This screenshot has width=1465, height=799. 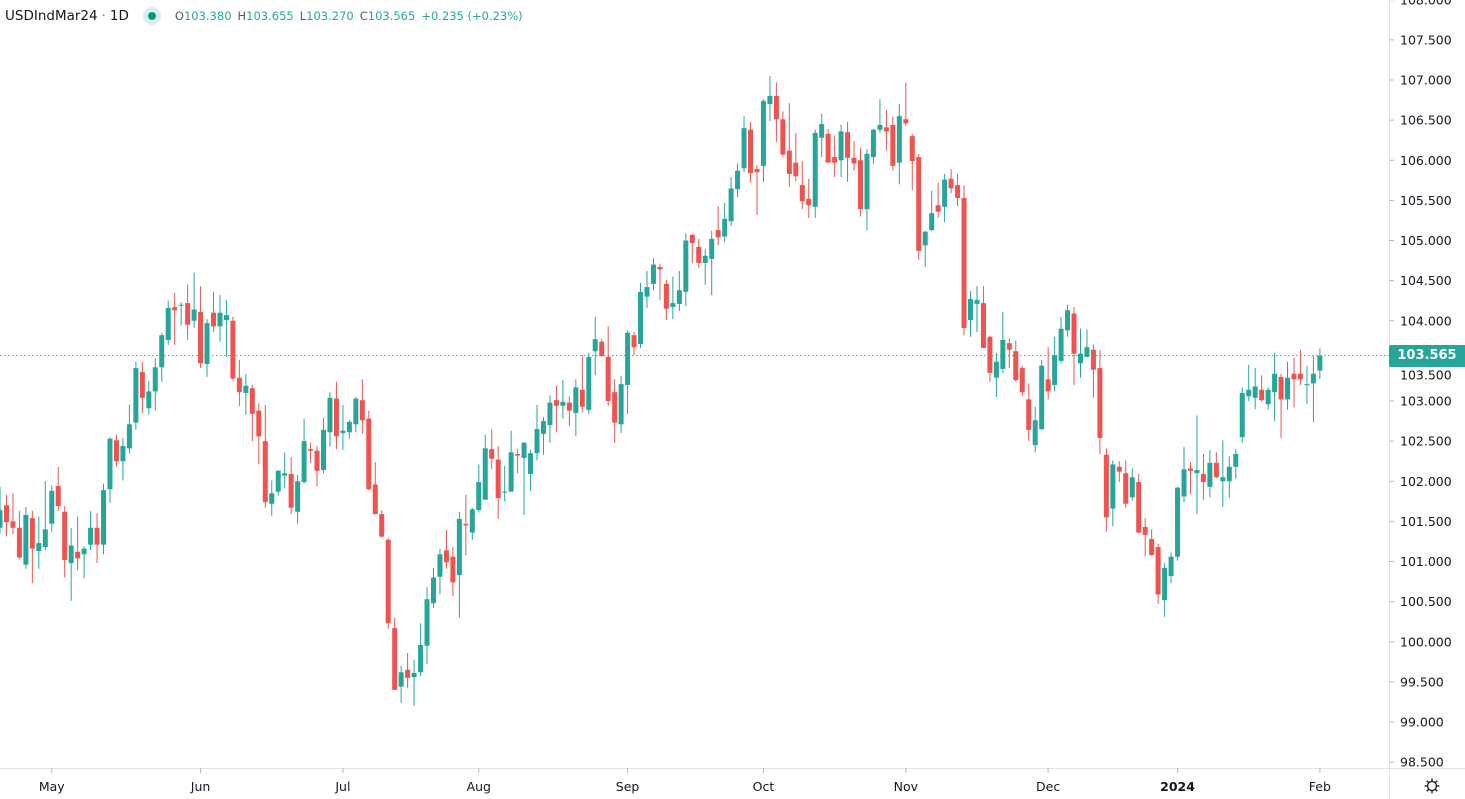 I want to click on y-tick-label: 101.500, so click(x=1426, y=521).